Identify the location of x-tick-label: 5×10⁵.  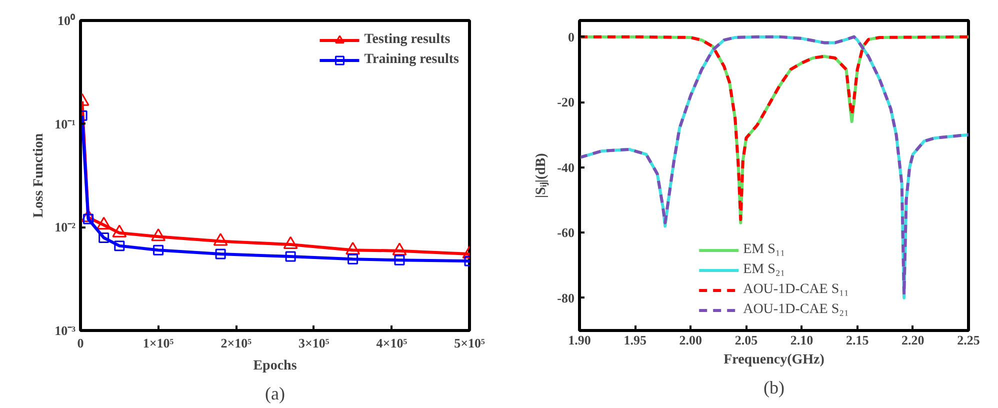
(470, 343).